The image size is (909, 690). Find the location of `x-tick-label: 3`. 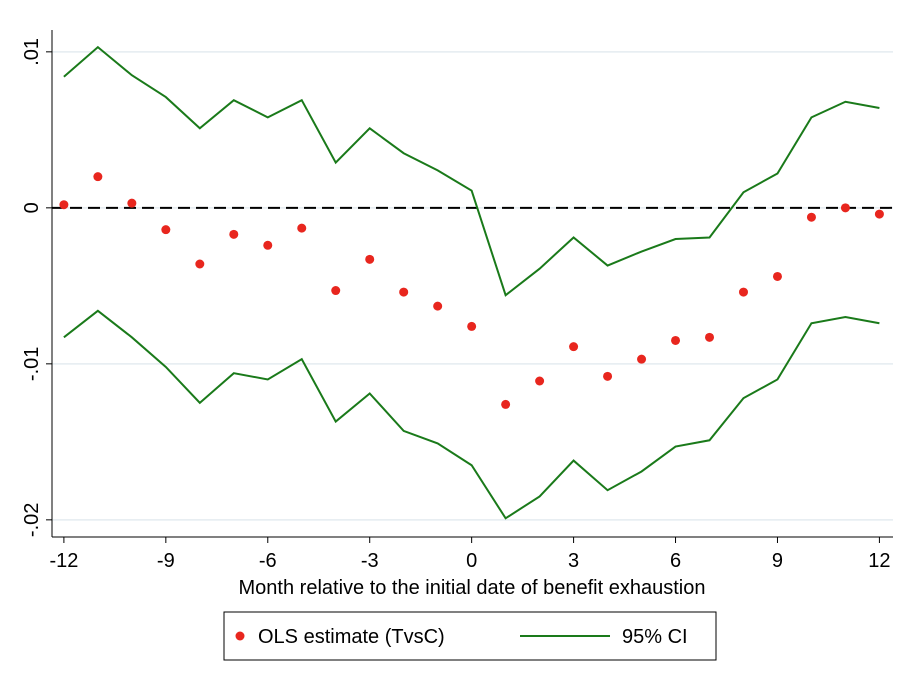

x-tick-label: 3 is located at coordinates (573, 561).